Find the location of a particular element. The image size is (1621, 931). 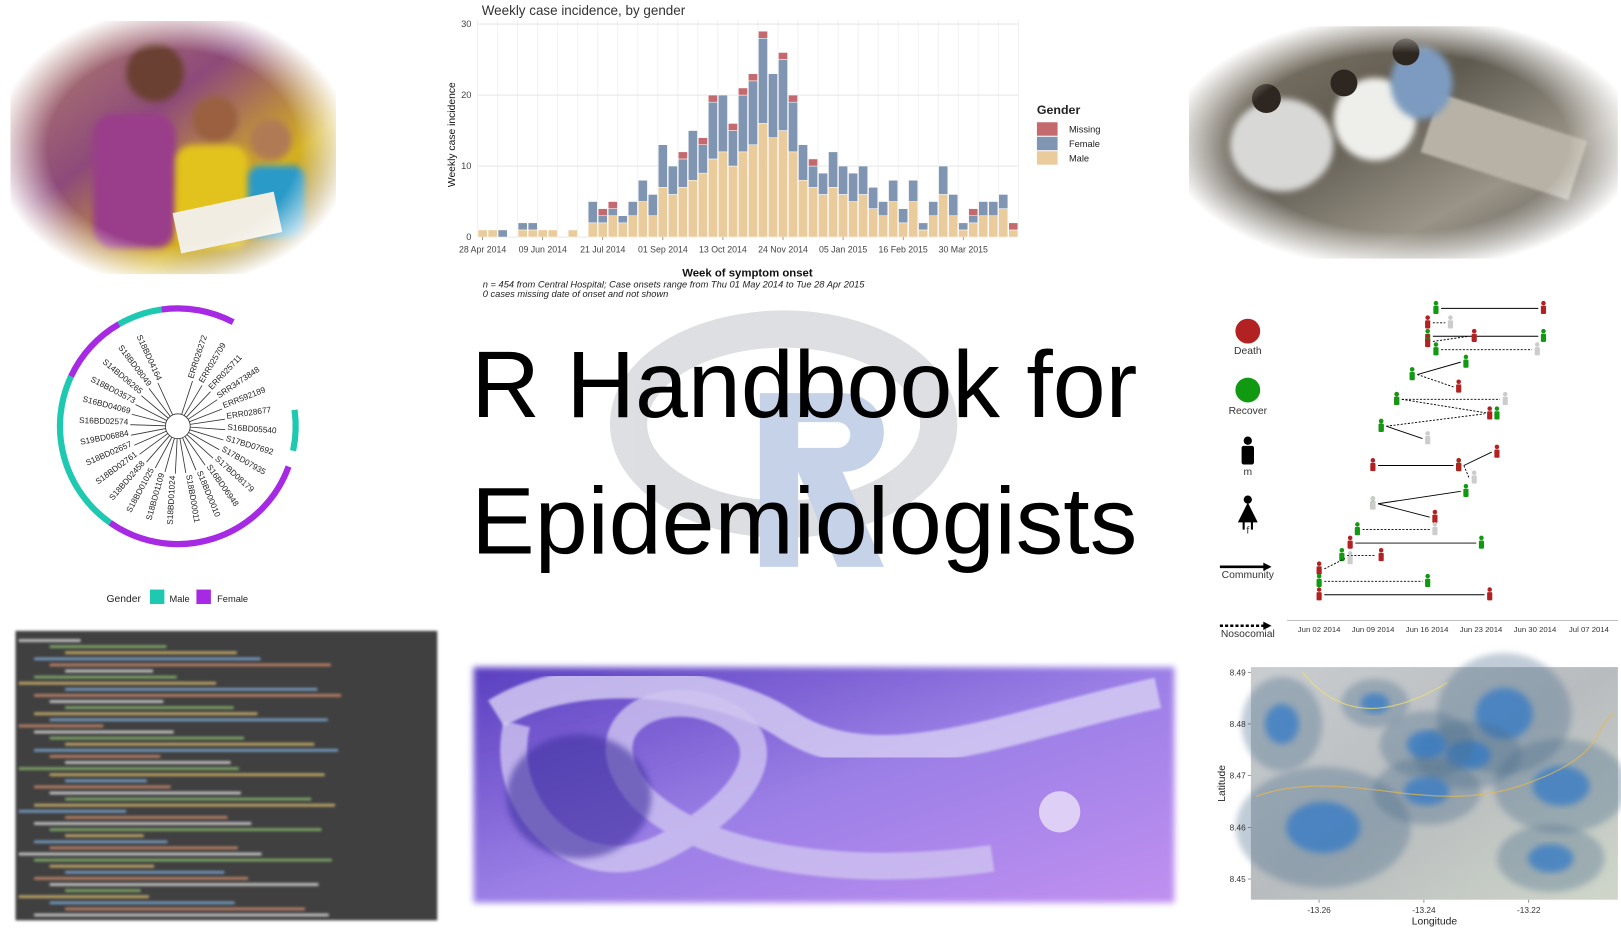

legend-label: f is located at coordinates (1247, 531).